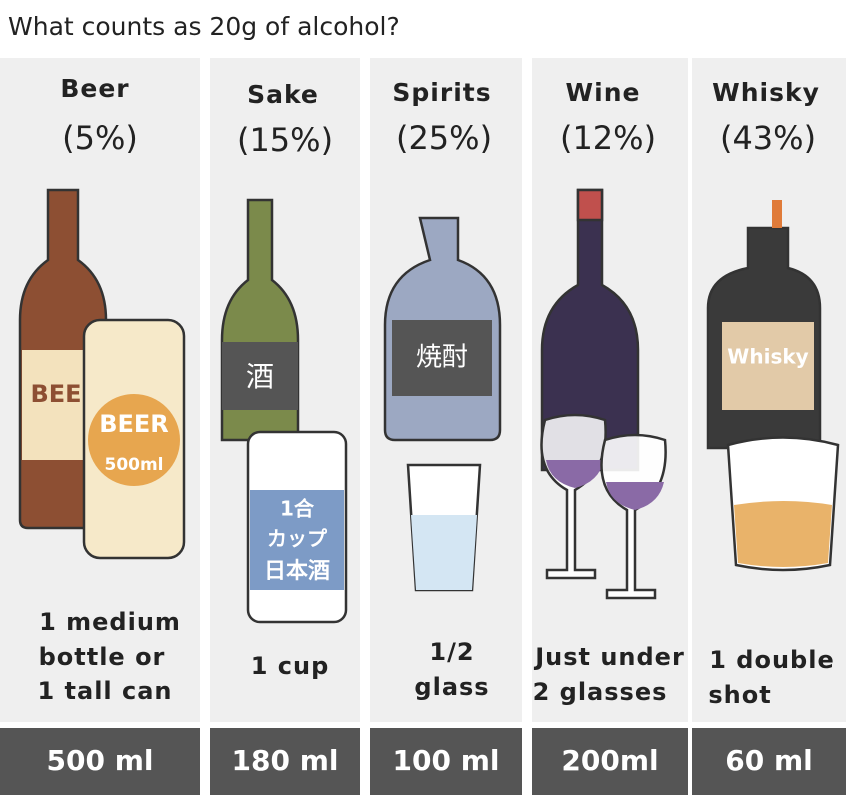 This screenshot has height=795, width=850. I want to click on description: bottle or, so click(102, 657).